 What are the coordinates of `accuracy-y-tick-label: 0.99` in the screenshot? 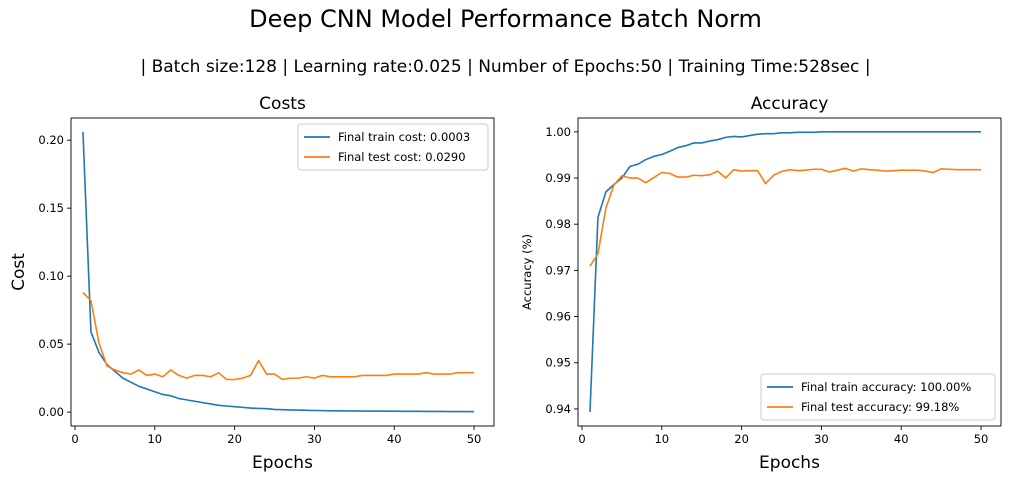 It's located at (558, 178).